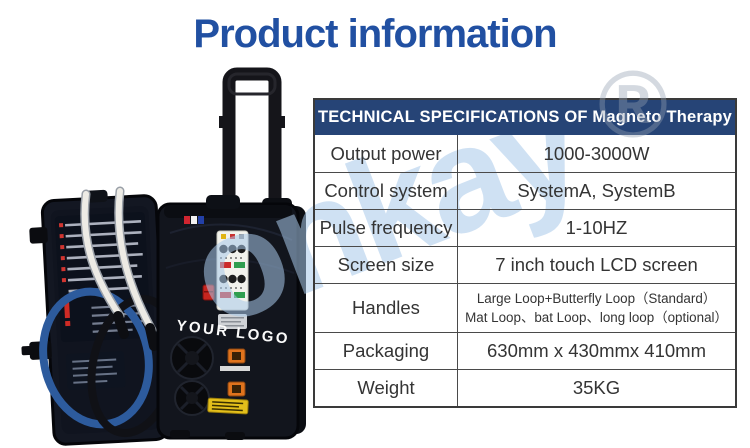  I want to click on spec-value: 1-10HZ, so click(596, 228).